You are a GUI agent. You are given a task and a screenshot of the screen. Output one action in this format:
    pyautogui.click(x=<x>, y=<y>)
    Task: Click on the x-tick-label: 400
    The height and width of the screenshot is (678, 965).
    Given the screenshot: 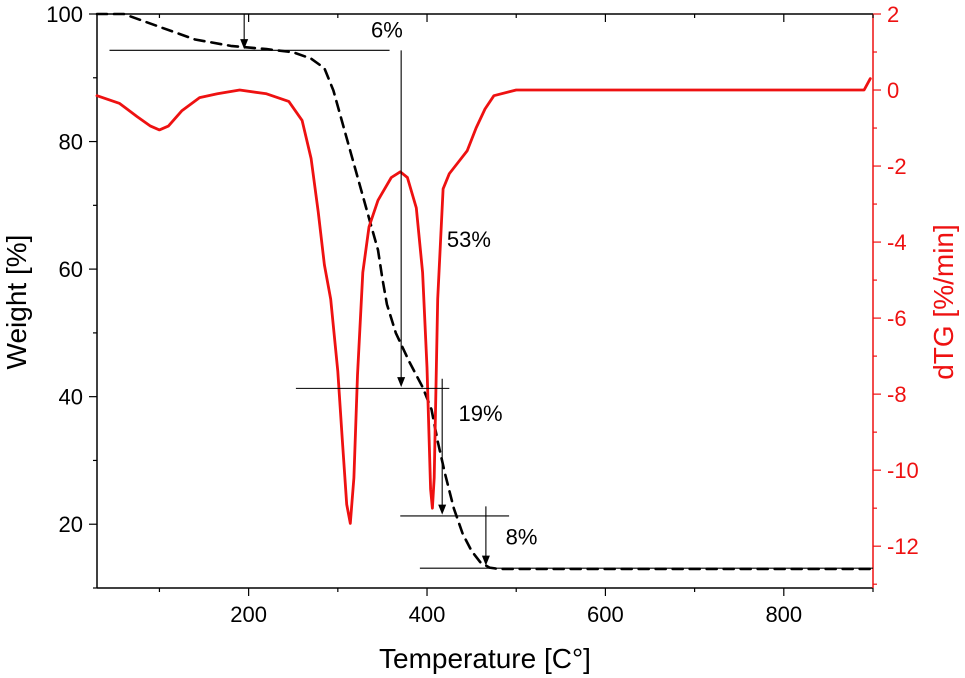 What is the action you would take?
    pyautogui.click(x=427, y=614)
    